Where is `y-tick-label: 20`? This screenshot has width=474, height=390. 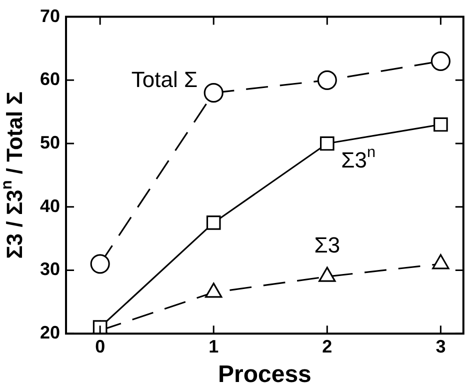
y-tick-label: 20 is located at coordinates (50, 332).